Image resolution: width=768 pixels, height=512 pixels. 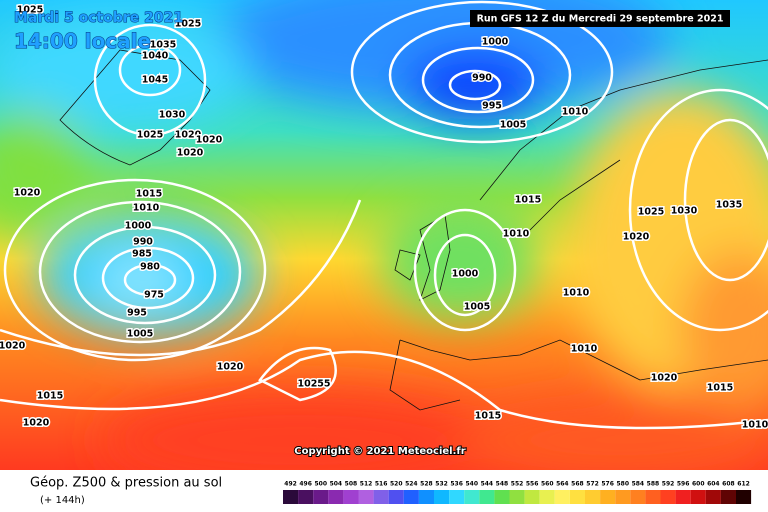 What do you see at coordinates (351, 484) in the screenshot?
I see `colorbar-label: 508` at bounding box center [351, 484].